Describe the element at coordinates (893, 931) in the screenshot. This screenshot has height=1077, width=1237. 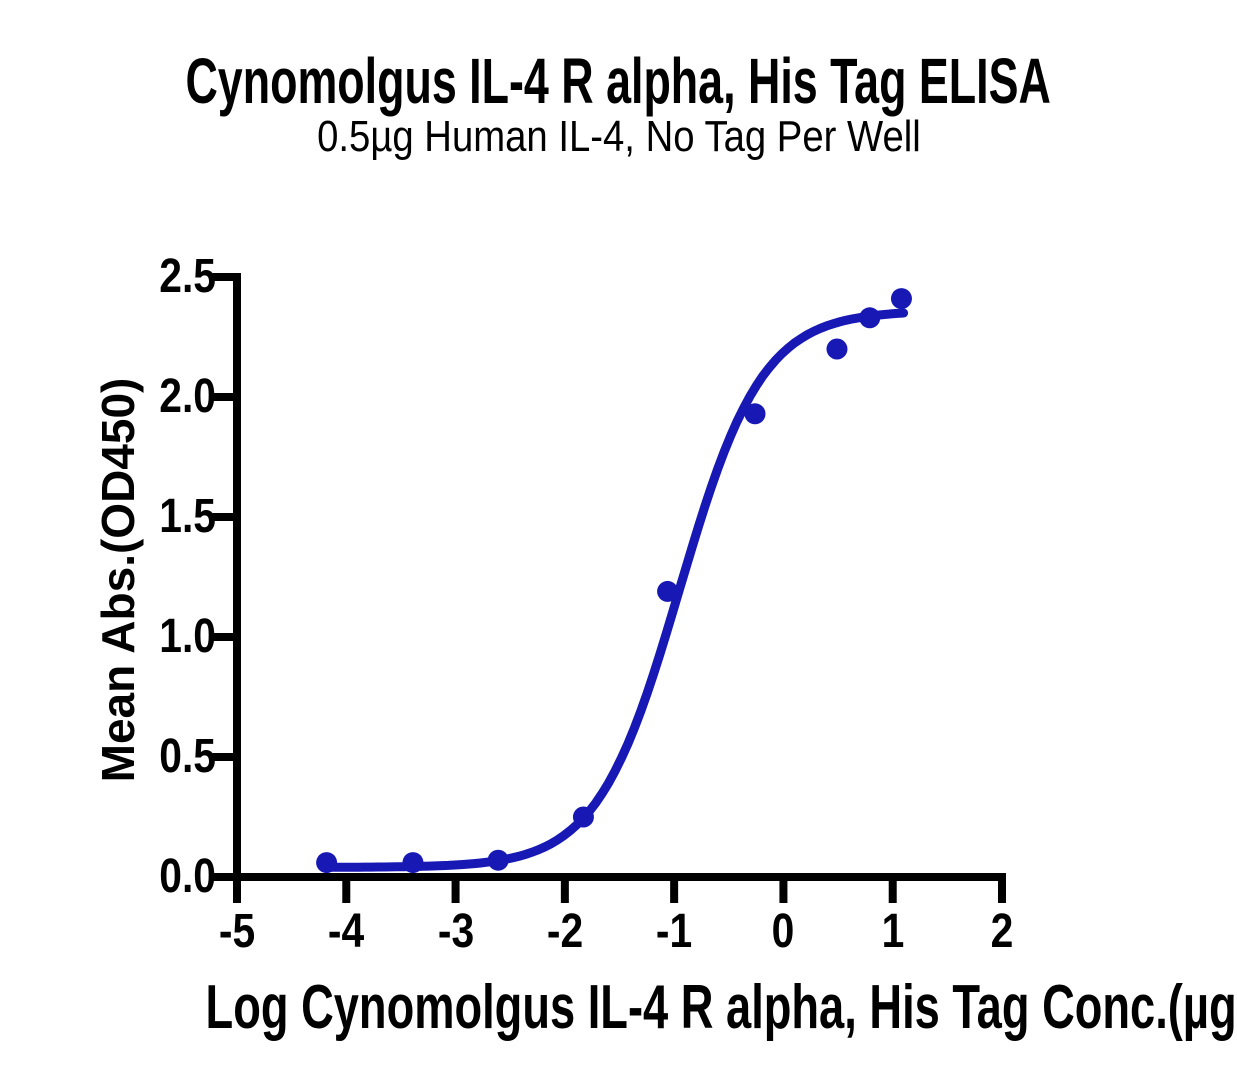
I see `x-tick-label: 1` at that location.